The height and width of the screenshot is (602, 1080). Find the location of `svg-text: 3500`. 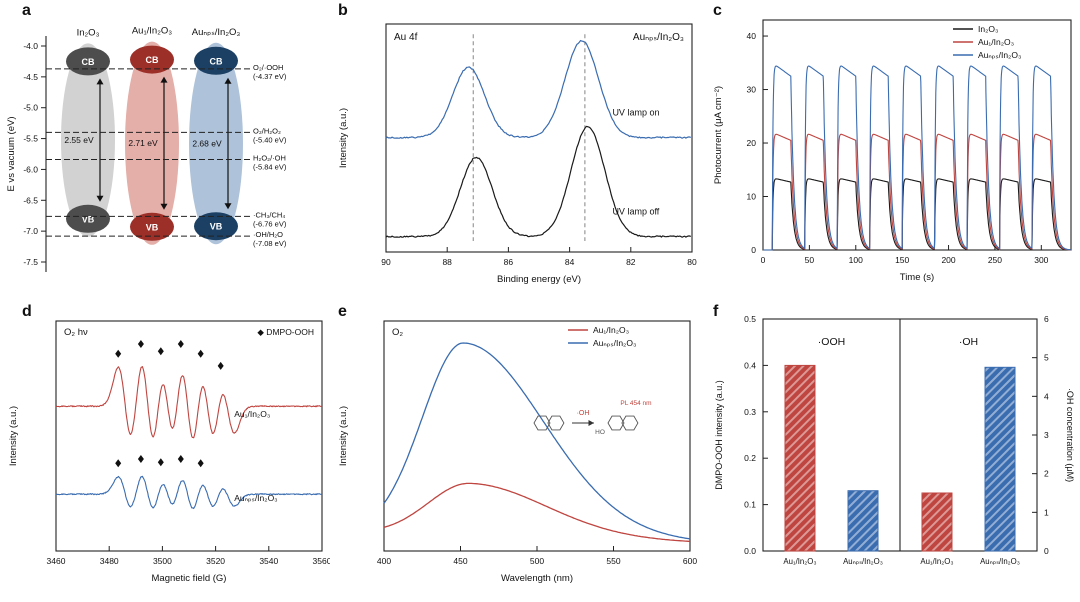

svg-text: 3500 is located at coordinates (162, 561).